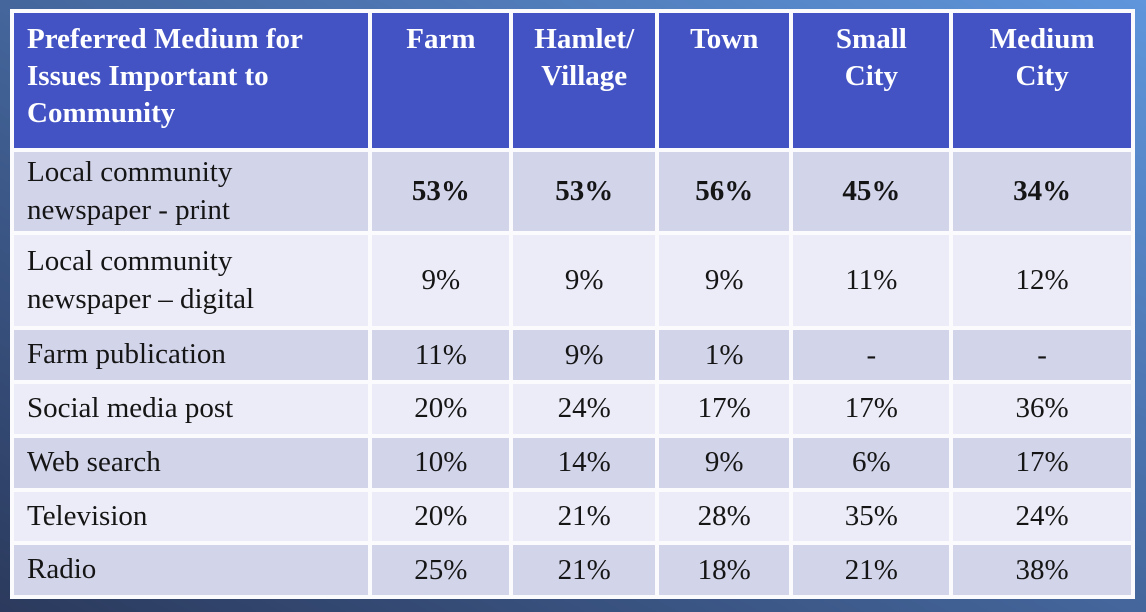 This screenshot has width=1146, height=612. Describe the element at coordinates (191, 409) in the screenshot. I see `row-label: Social media post` at that location.